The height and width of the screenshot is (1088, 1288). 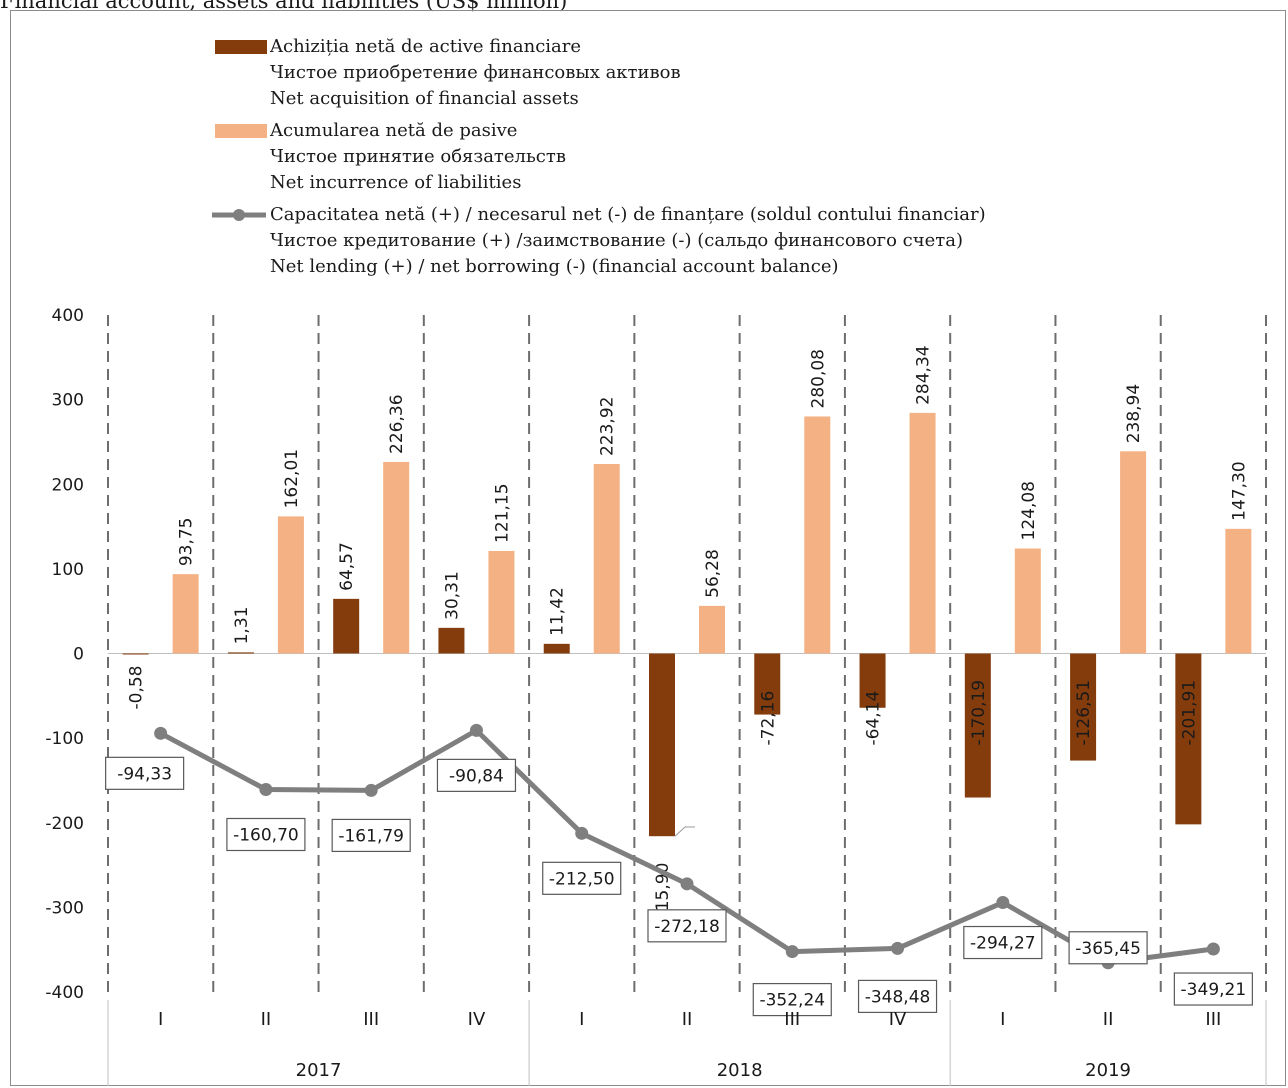 I want to click on data-label-liabilities: 147,30, so click(x=1239, y=490).